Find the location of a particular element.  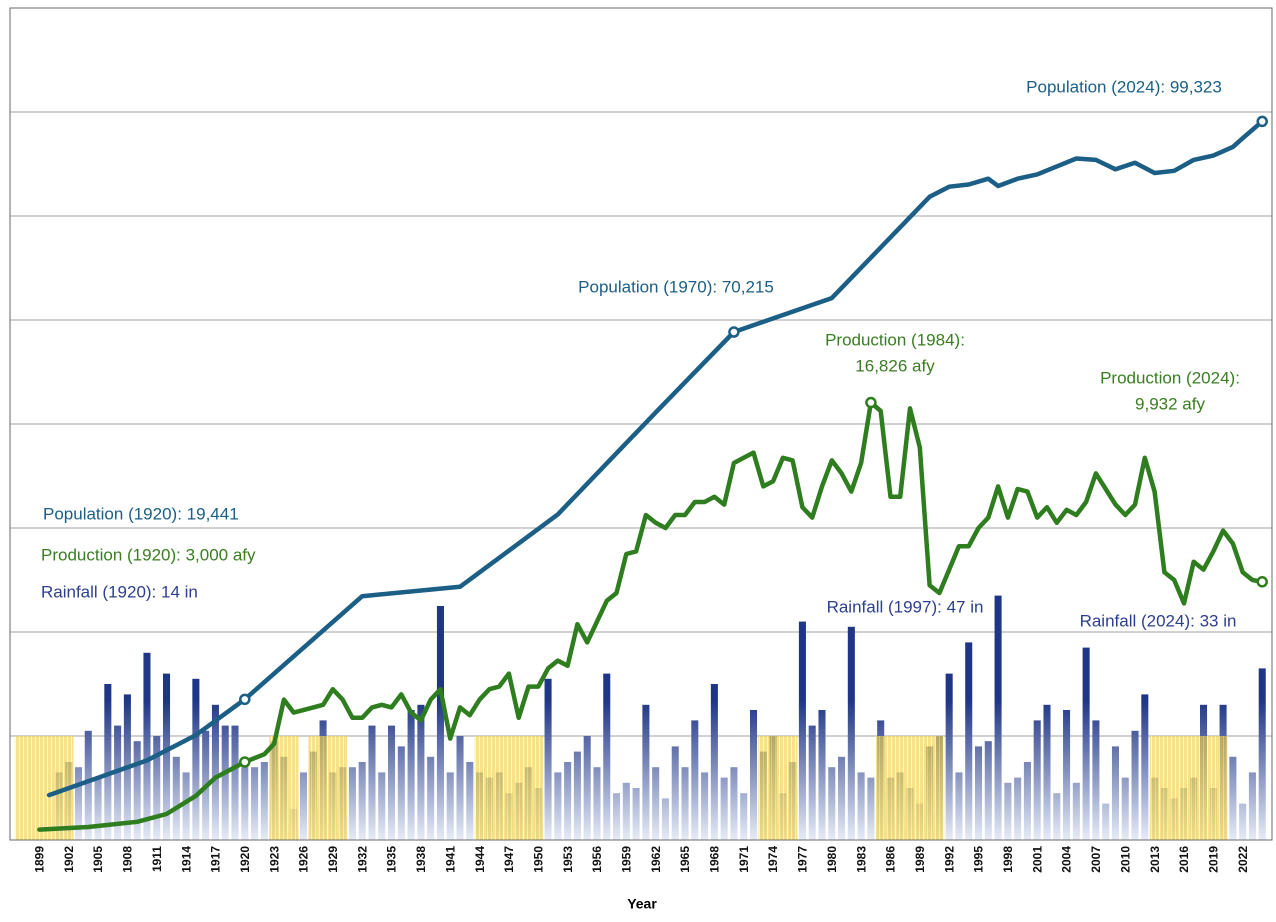

annotation: Rainfall (1997): 47 in is located at coordinates (905, 606).